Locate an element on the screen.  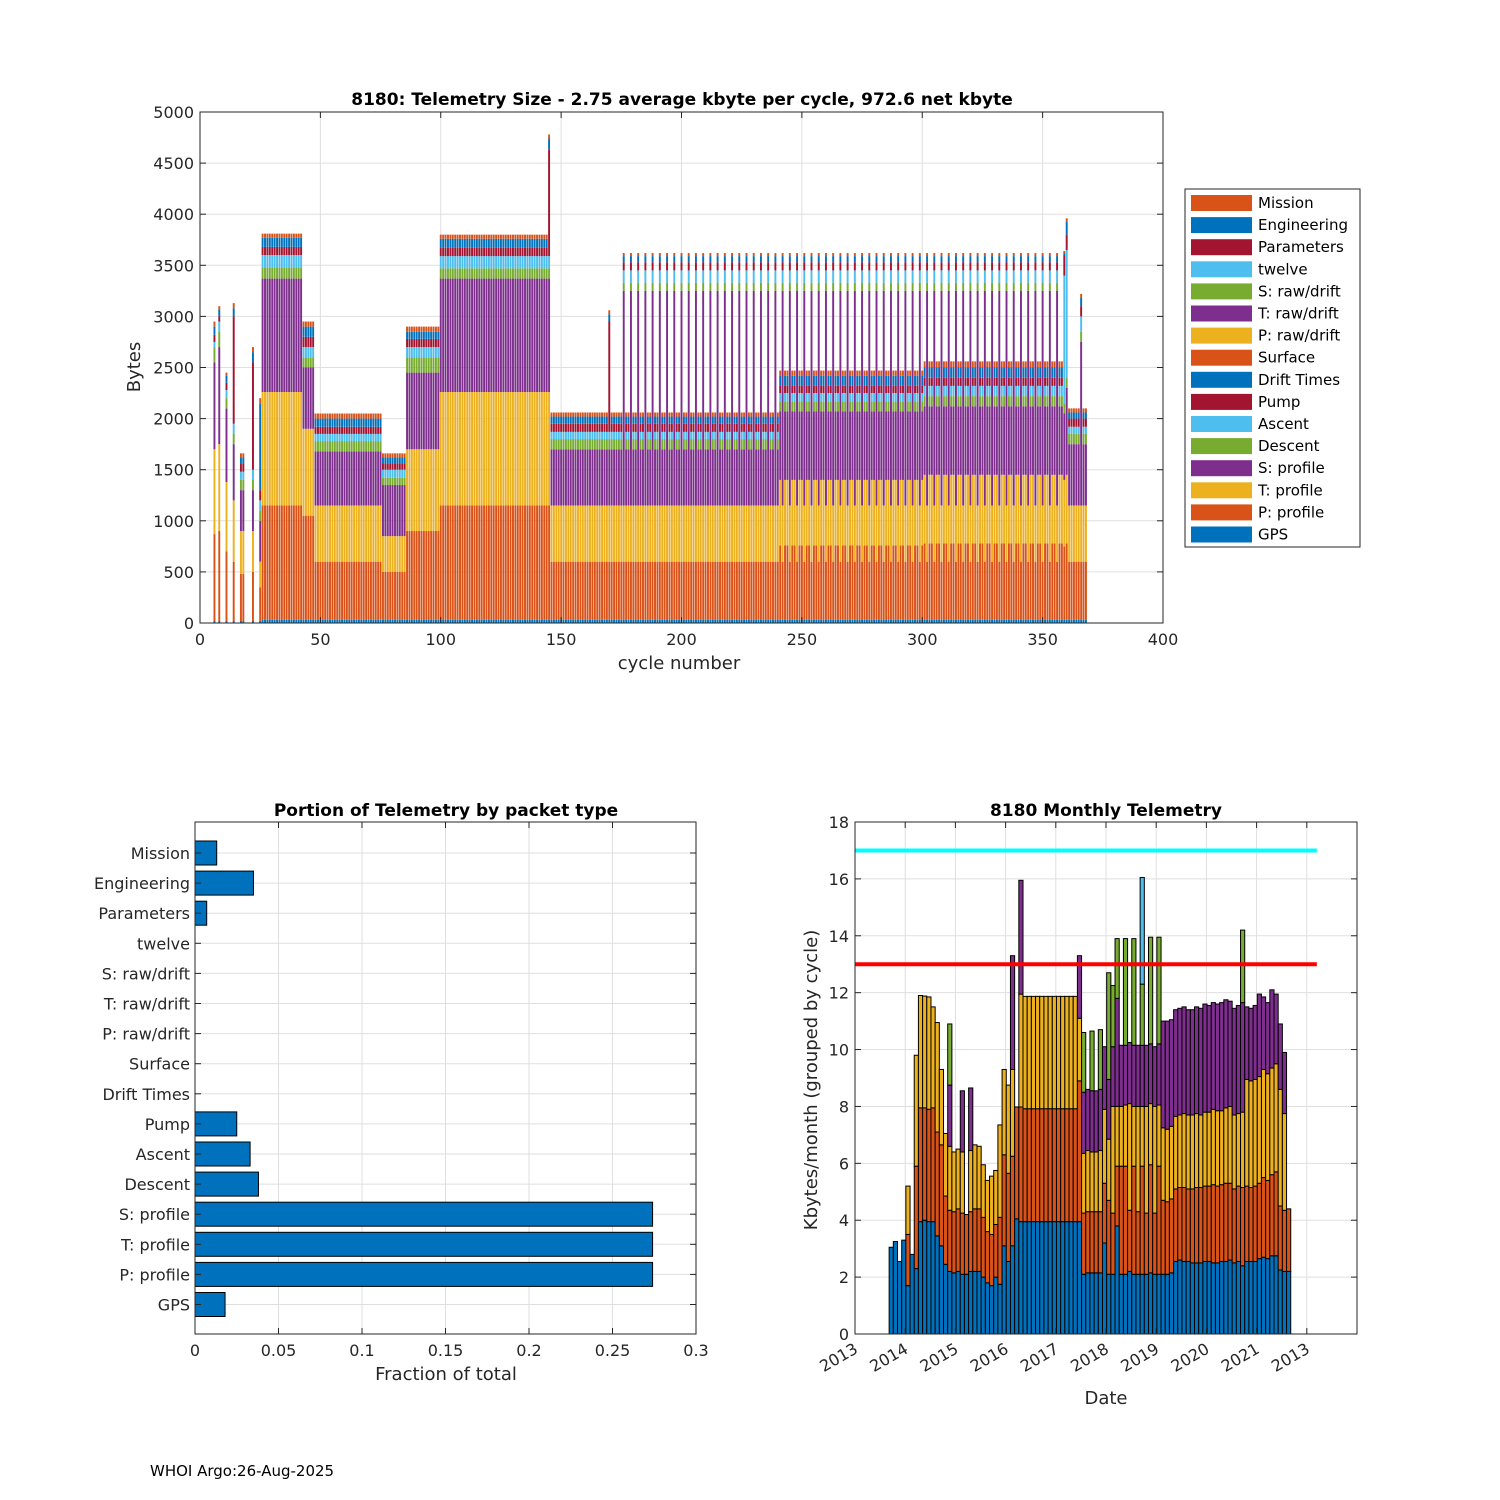
month-bar is located at coordinates (1263, 1165).